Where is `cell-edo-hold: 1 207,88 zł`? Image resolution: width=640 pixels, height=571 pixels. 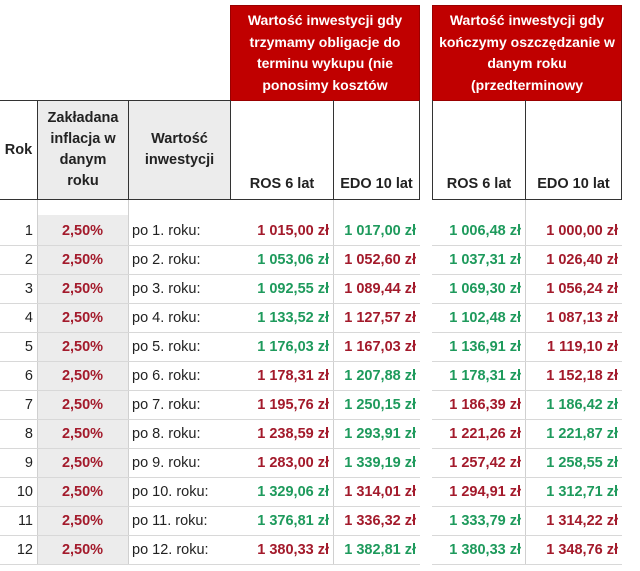
cell-edo-hold: 1 207,88 zł is located at coordinates (376, 376).